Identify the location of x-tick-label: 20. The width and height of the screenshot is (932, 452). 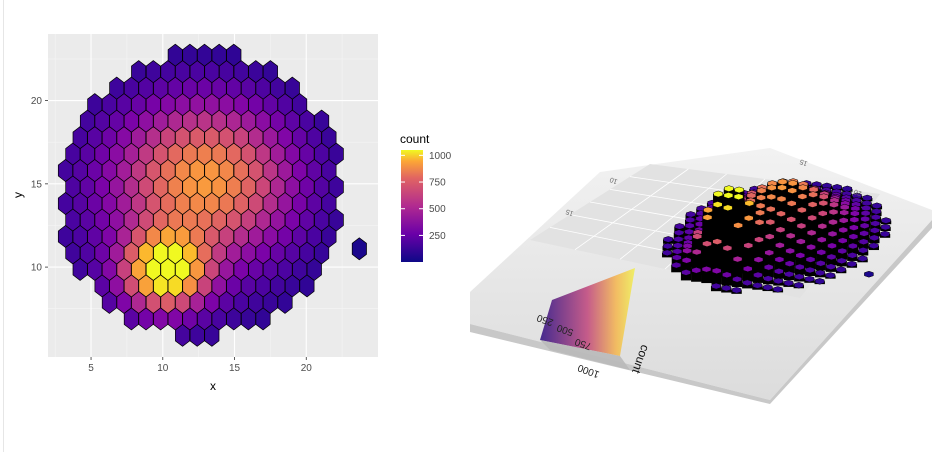
(307, 368).